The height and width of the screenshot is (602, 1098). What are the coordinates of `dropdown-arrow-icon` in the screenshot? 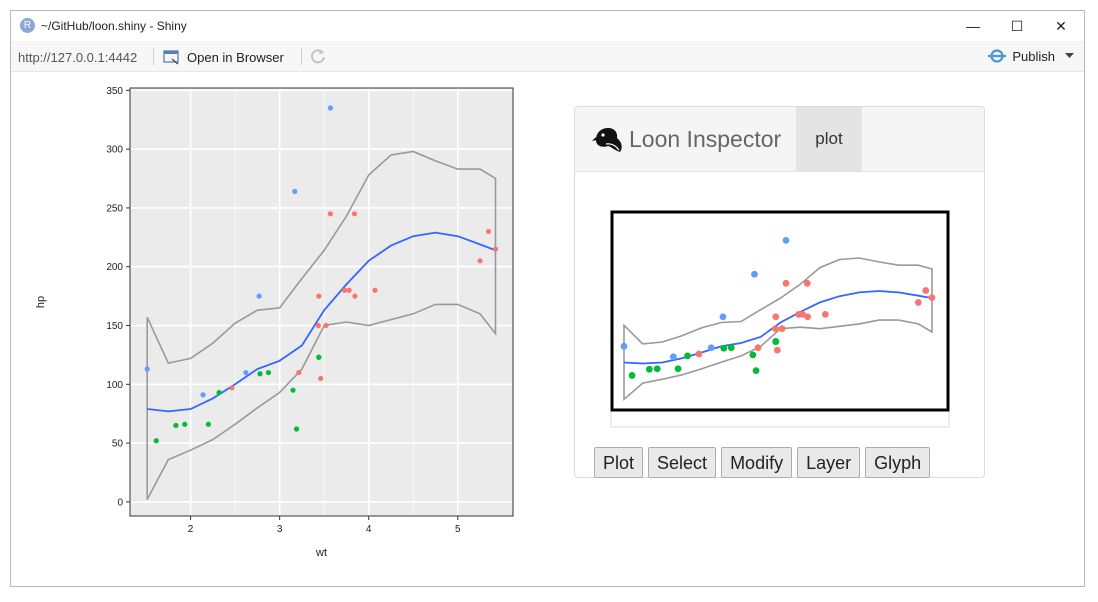 It's located at (1069, 56).